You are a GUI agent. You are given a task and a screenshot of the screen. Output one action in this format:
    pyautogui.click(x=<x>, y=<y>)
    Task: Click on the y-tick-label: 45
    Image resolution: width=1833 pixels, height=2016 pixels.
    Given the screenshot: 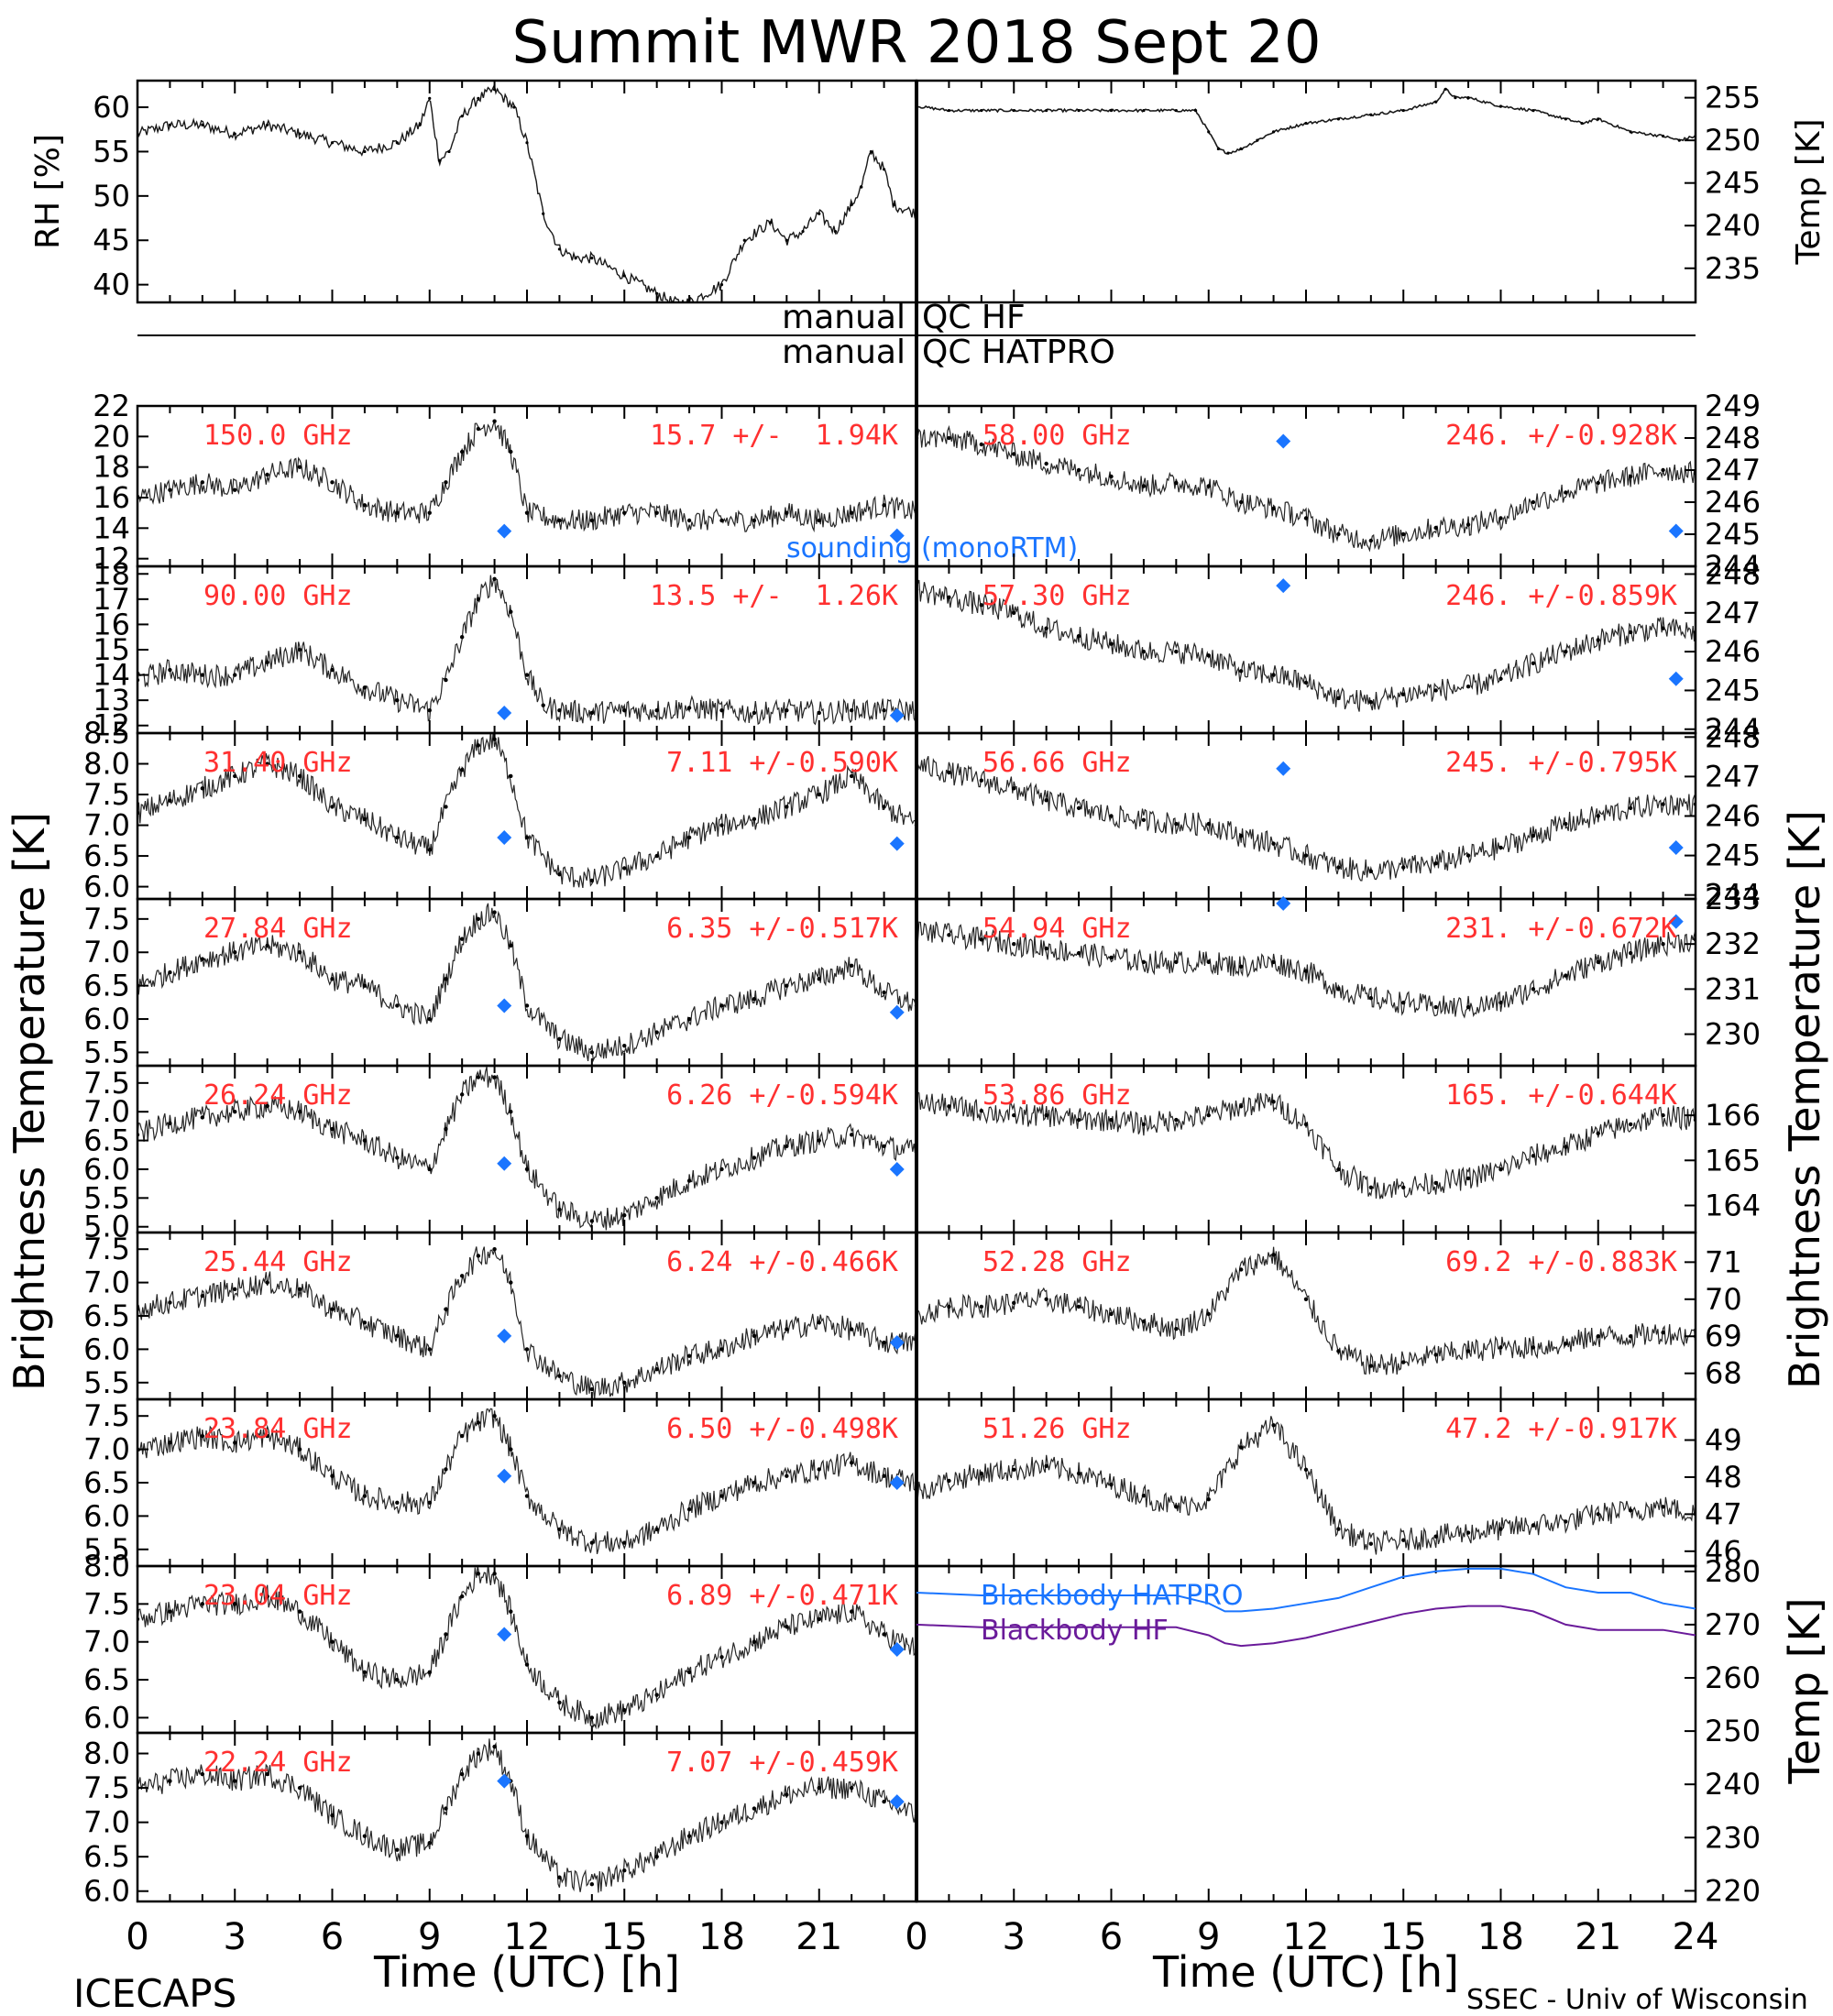 What is the action you would take?
    pyautogui.click(x=111, y=240)
    